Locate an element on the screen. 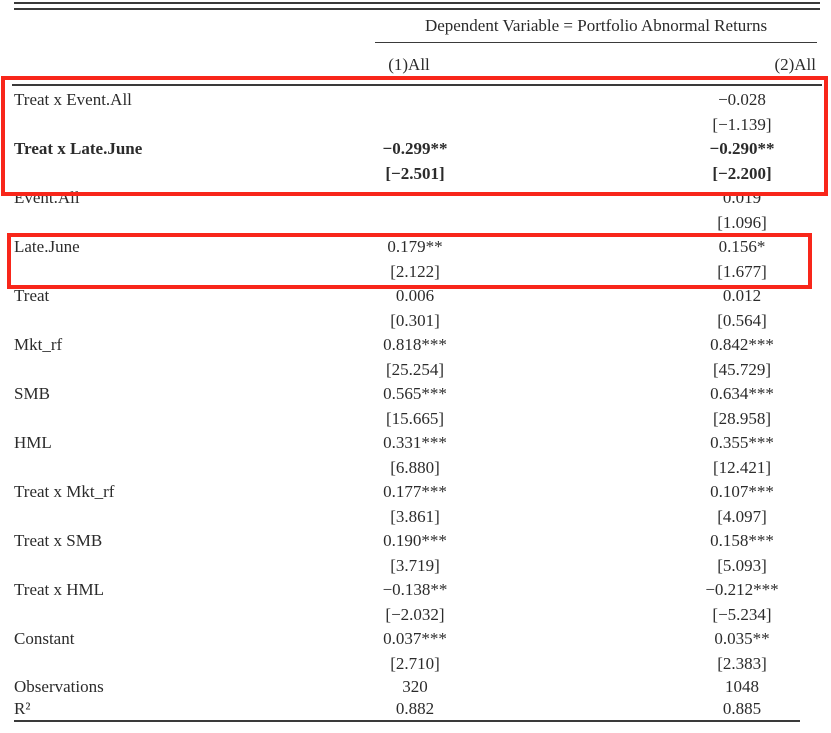 This screenshot has width=831, height=733. row-label: Mkt_rf is located at coordinates (38, 344).